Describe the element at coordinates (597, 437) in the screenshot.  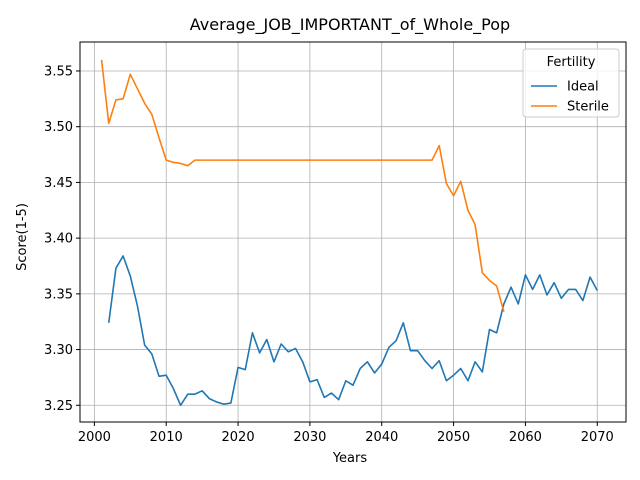
I see `x-tick-label: 2070` at that location.